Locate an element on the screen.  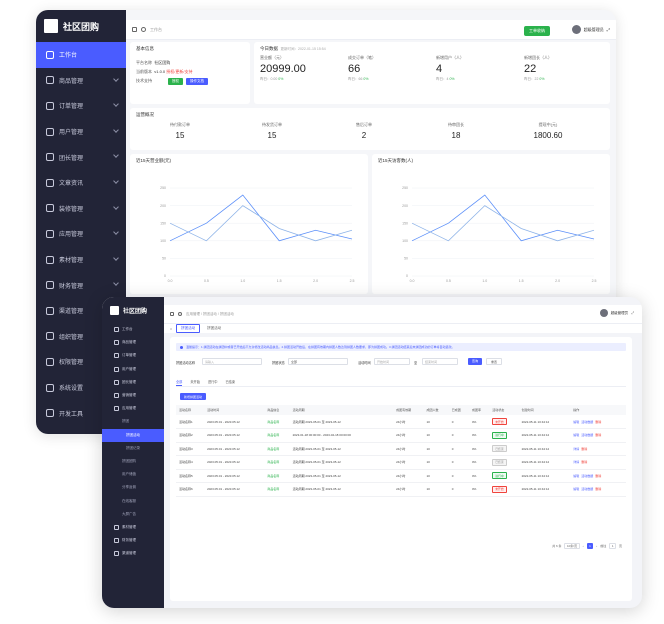
sidebar-item: 营销管理 is located at coordinates (133, 395).